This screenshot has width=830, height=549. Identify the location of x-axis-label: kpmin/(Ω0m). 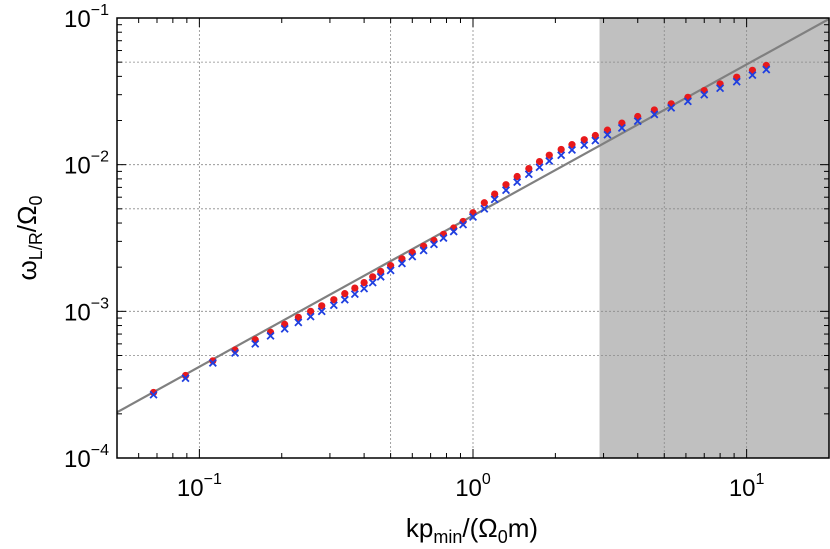
(472, 530).